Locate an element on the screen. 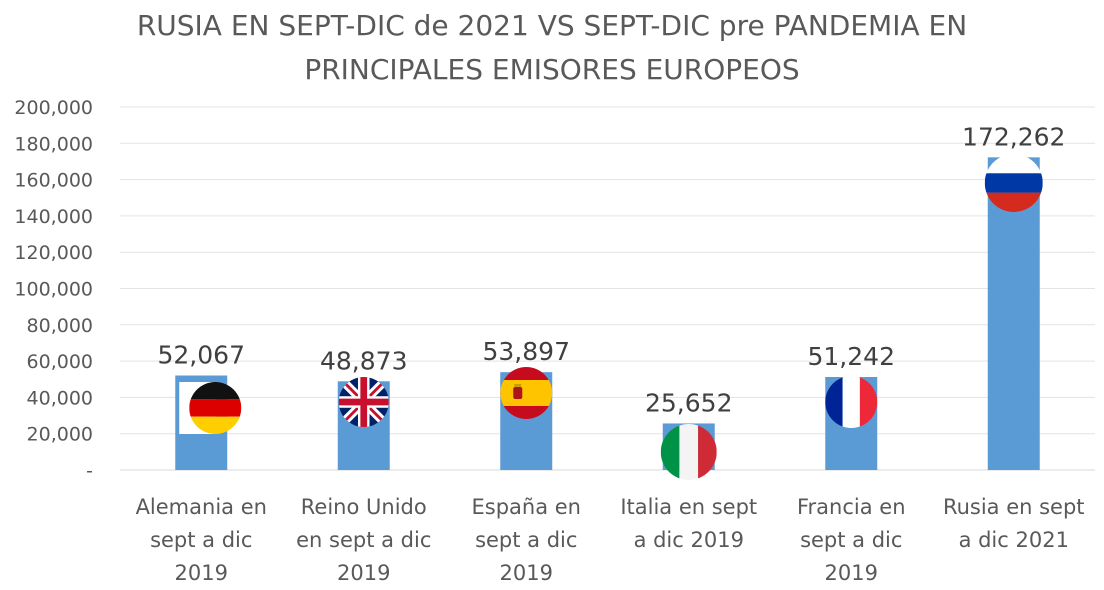 The height and width of the screenshot is (590, 1104). x-tick-label-line: a dic 2021 is located at coordinates (1014, 540).